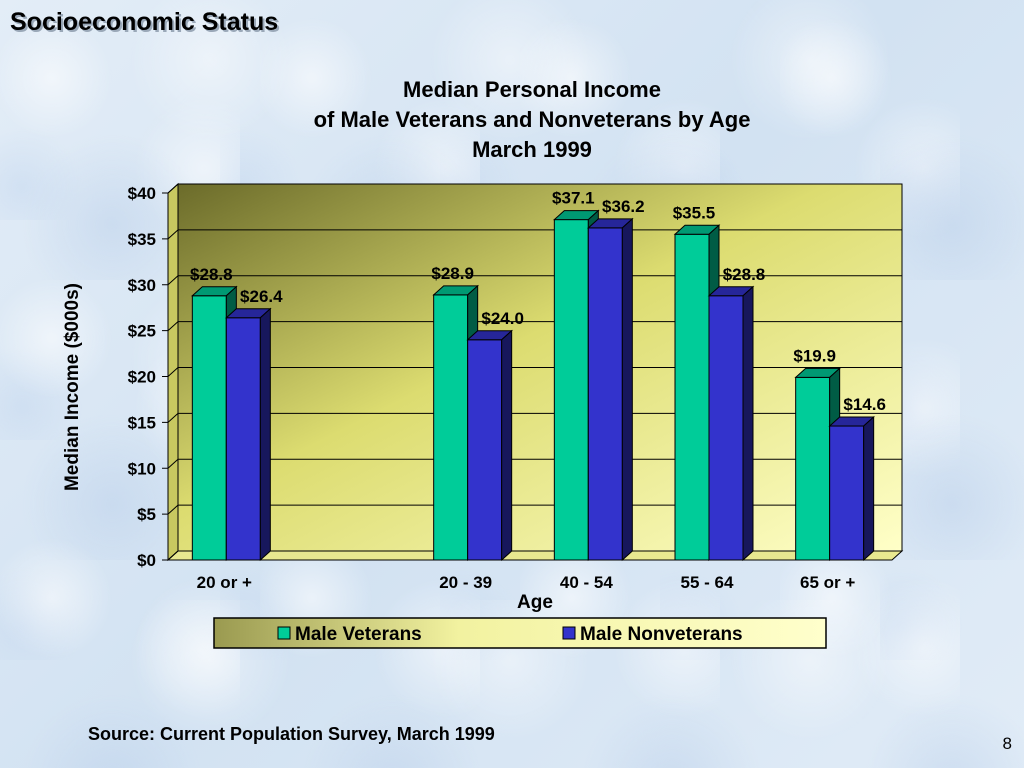  What do you see at coordinates (142, 377) in the screenshot?
I see `y-tick-label: $20` at bounding box center [142, 377].